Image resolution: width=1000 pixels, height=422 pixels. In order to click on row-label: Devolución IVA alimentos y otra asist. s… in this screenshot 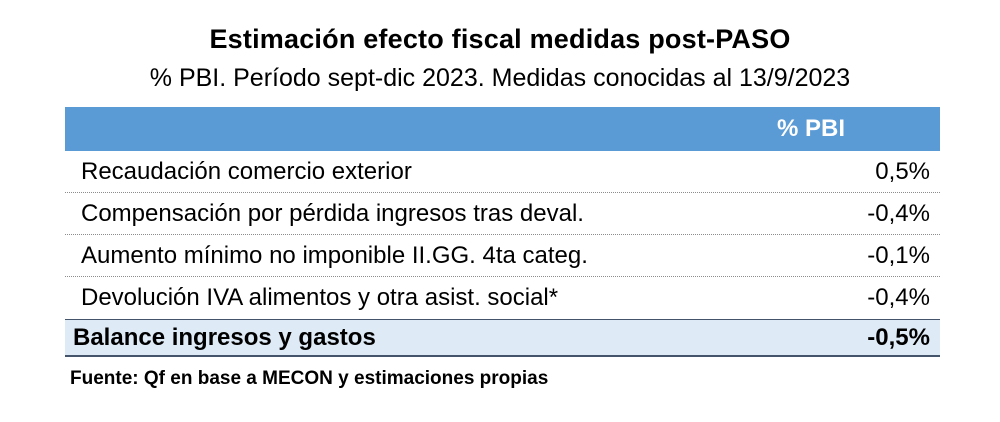, I will do `click(320, 297)`.